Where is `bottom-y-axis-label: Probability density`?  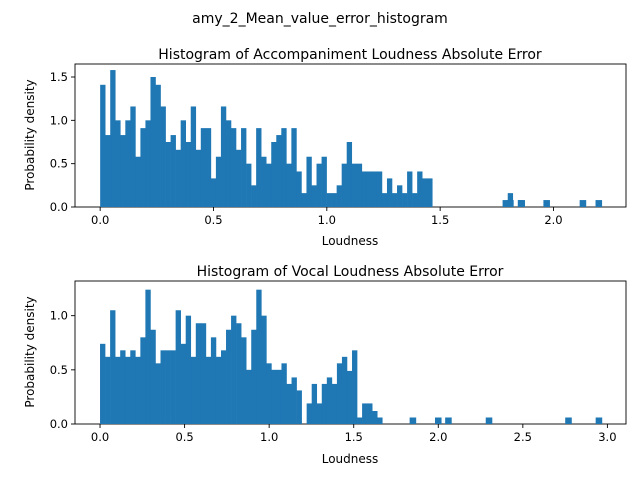
bottom-y-axis-label: Probability density is located at coordinates (30, 351).